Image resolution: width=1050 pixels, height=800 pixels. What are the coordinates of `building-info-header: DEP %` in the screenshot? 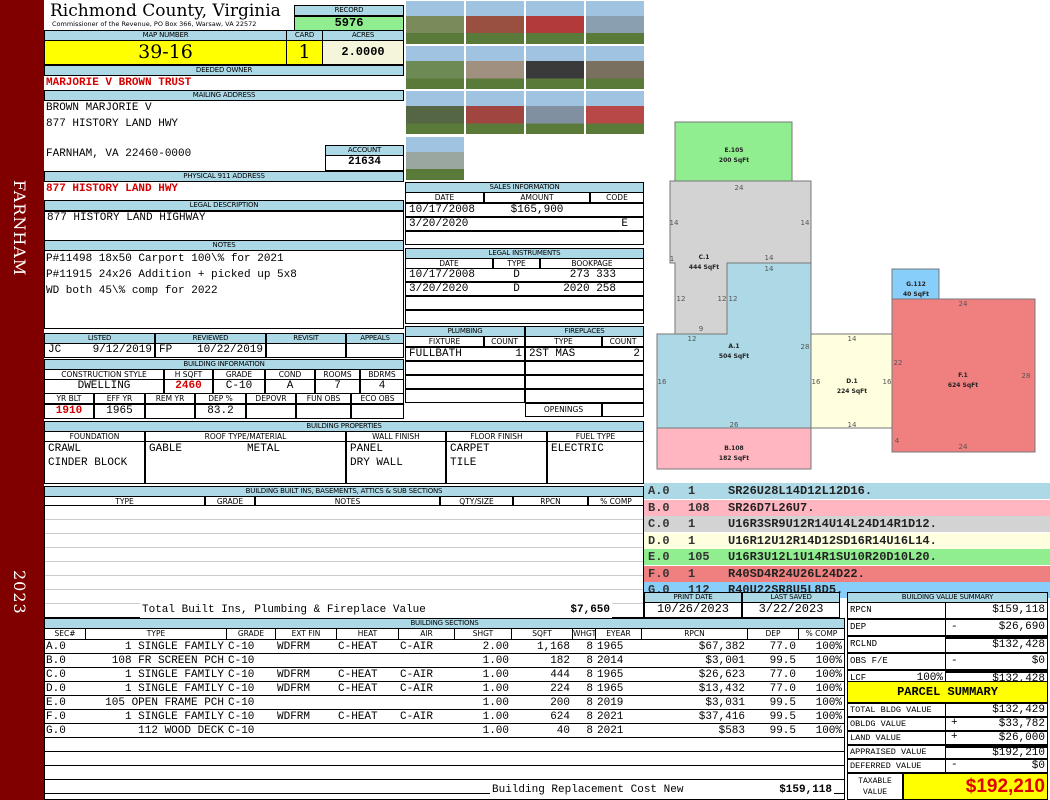 It's located at (220, 398).